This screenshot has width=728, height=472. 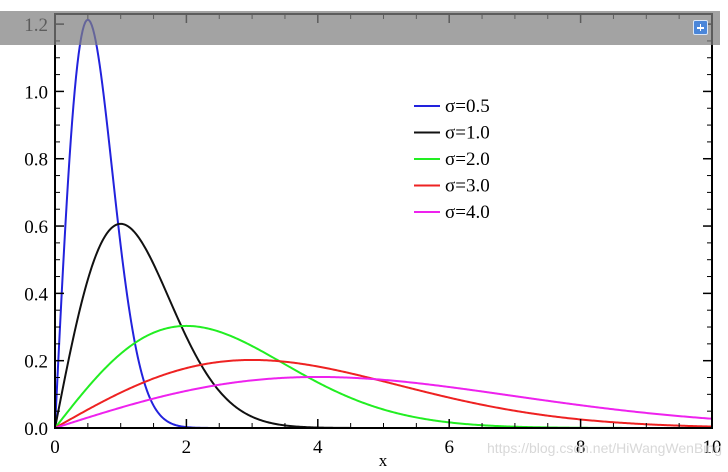 What do you see at coordinates (467, 106) in the screenshot?
I see `legend-label: σ=0.5` at bounding box center [467, 106].